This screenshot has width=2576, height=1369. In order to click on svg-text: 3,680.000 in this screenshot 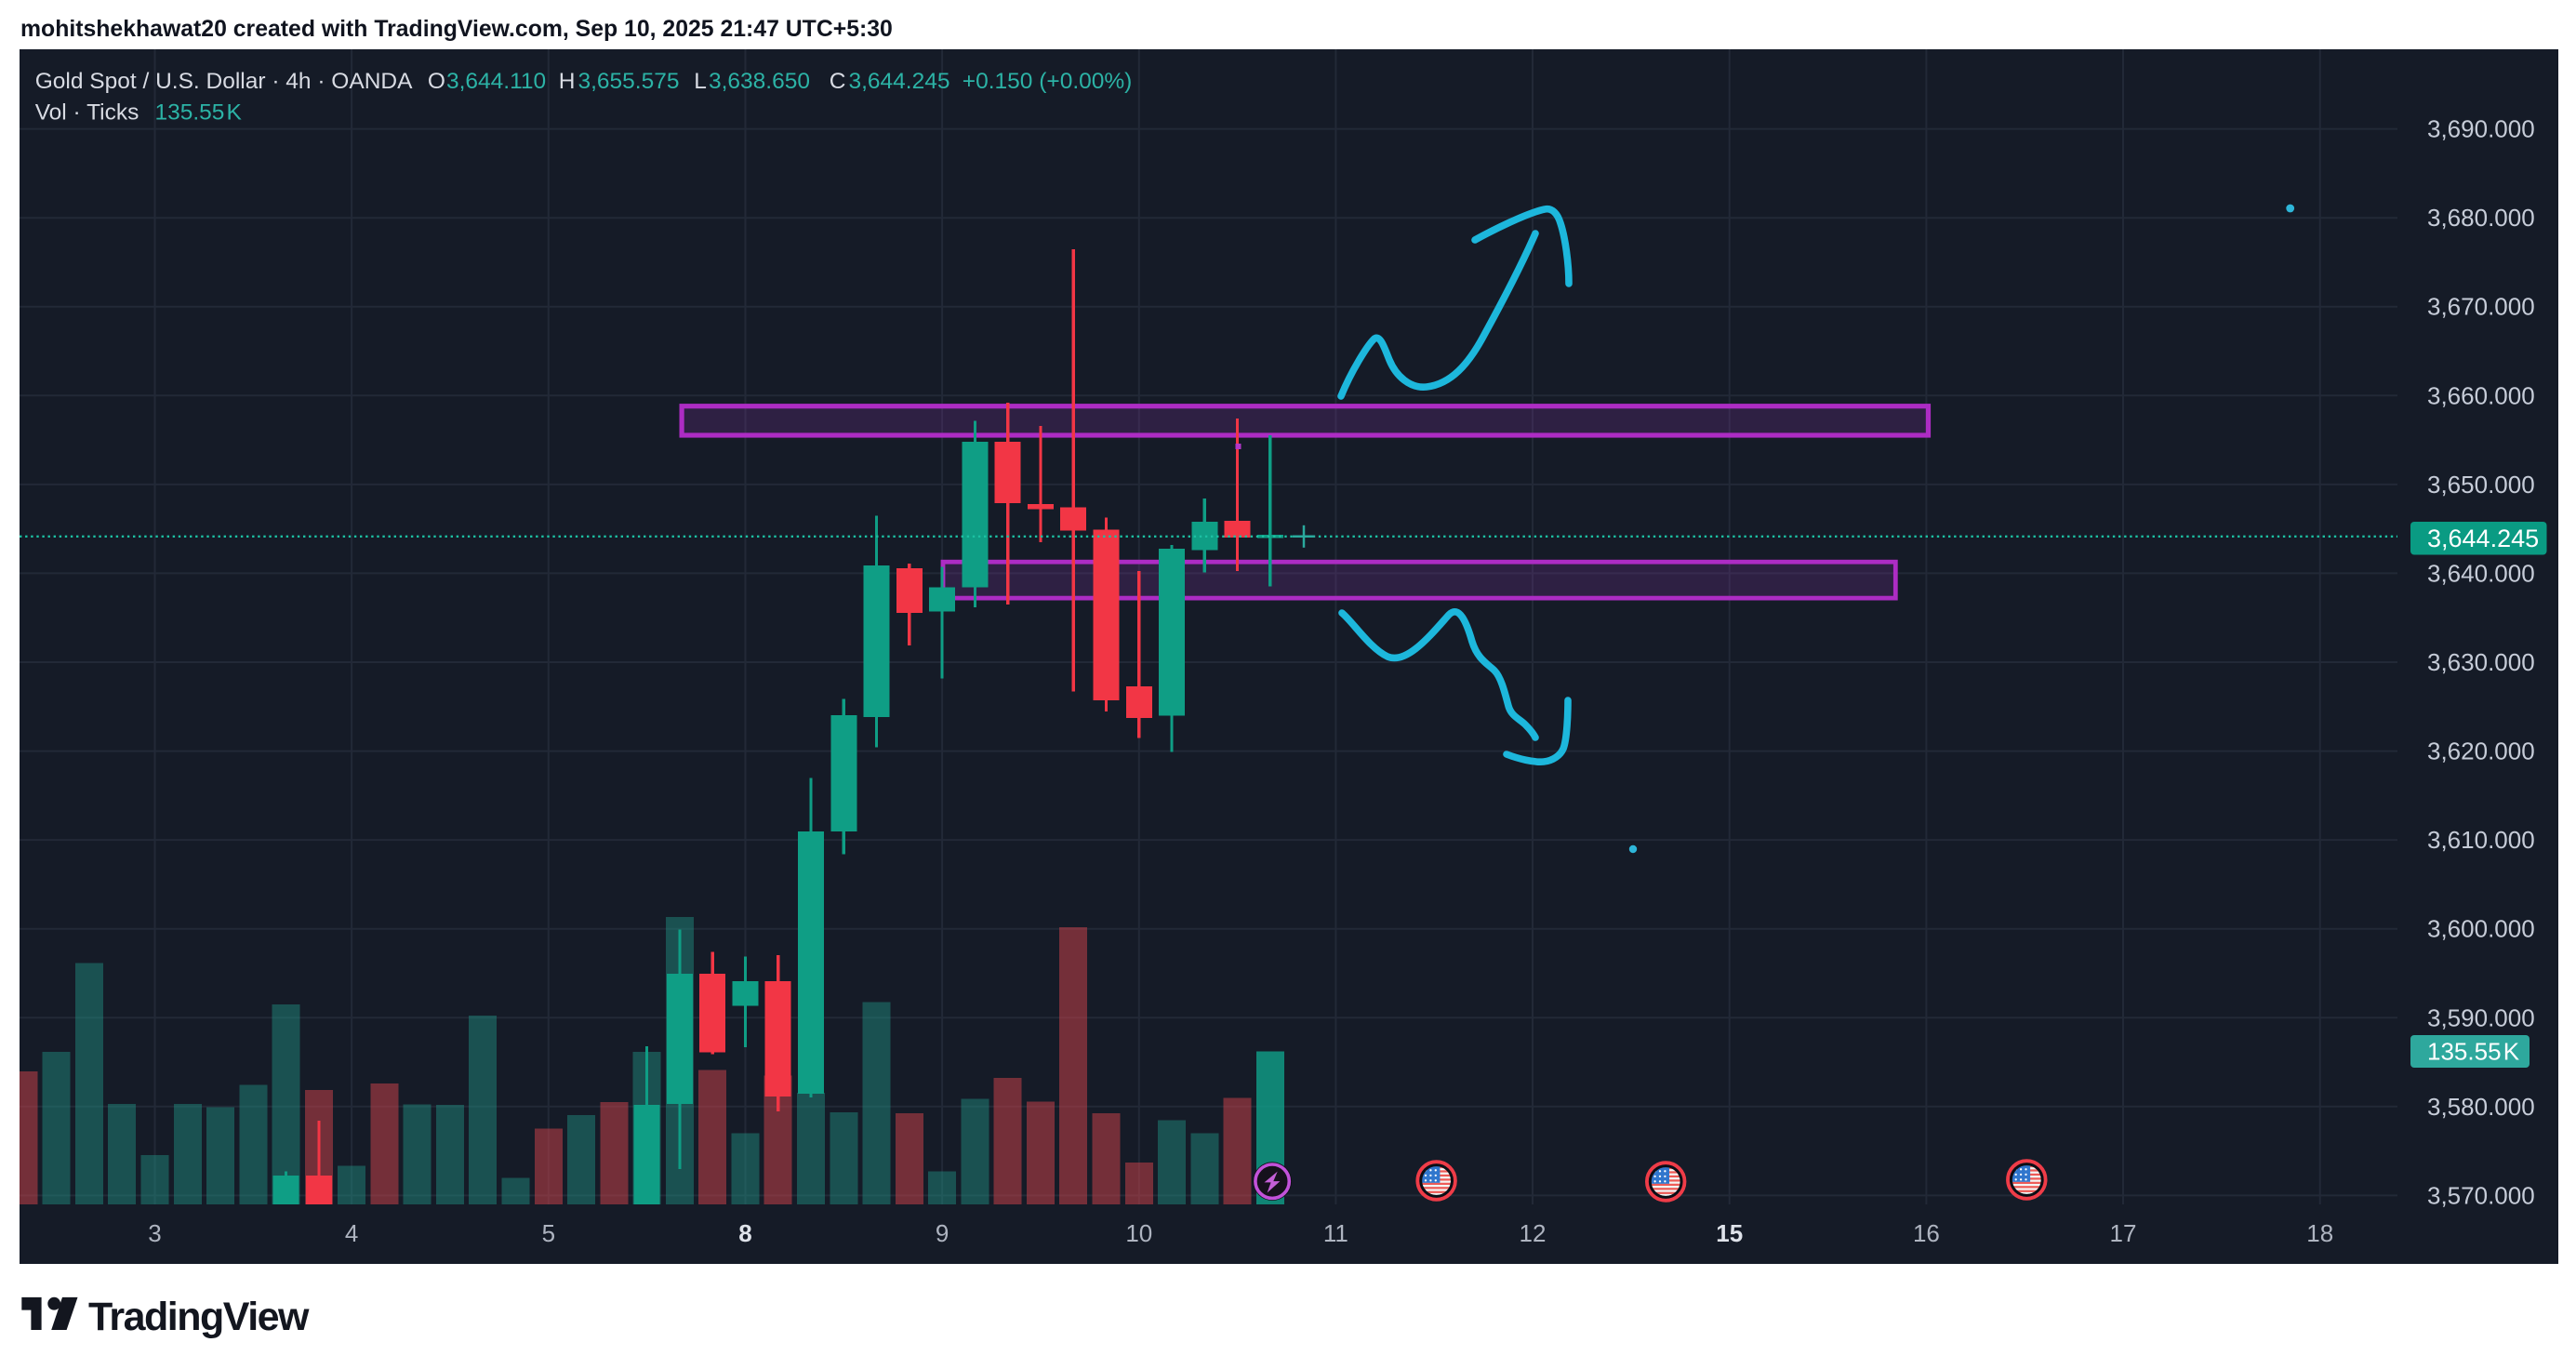, I will do `click(2481, 218)`.